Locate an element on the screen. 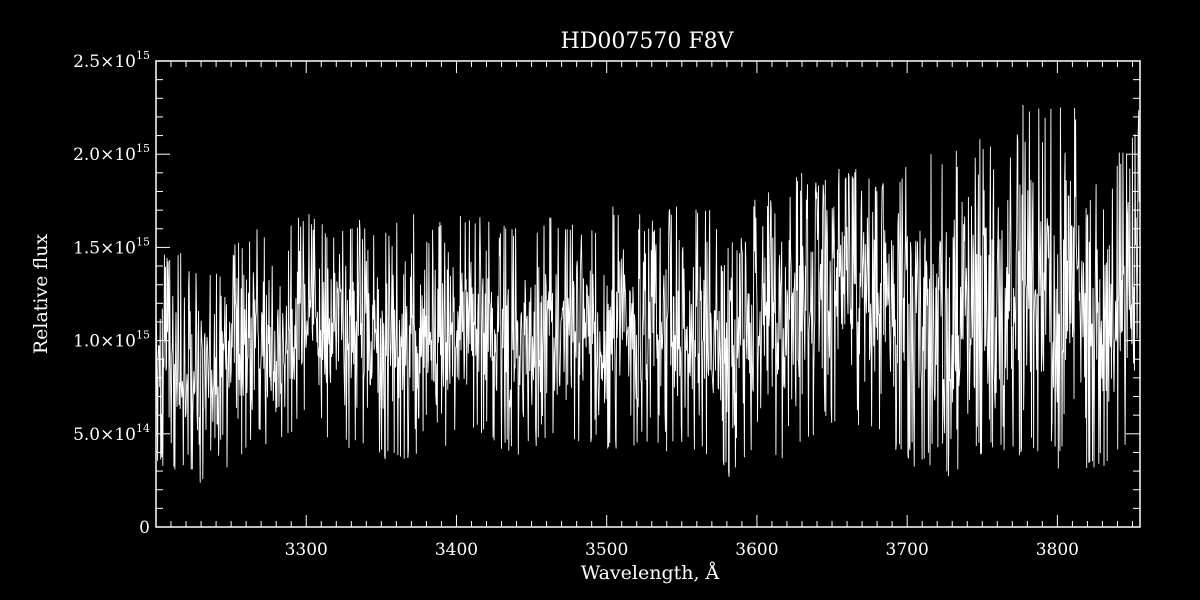  x-tick-label: 3600 is located at coordinates (756, 550).